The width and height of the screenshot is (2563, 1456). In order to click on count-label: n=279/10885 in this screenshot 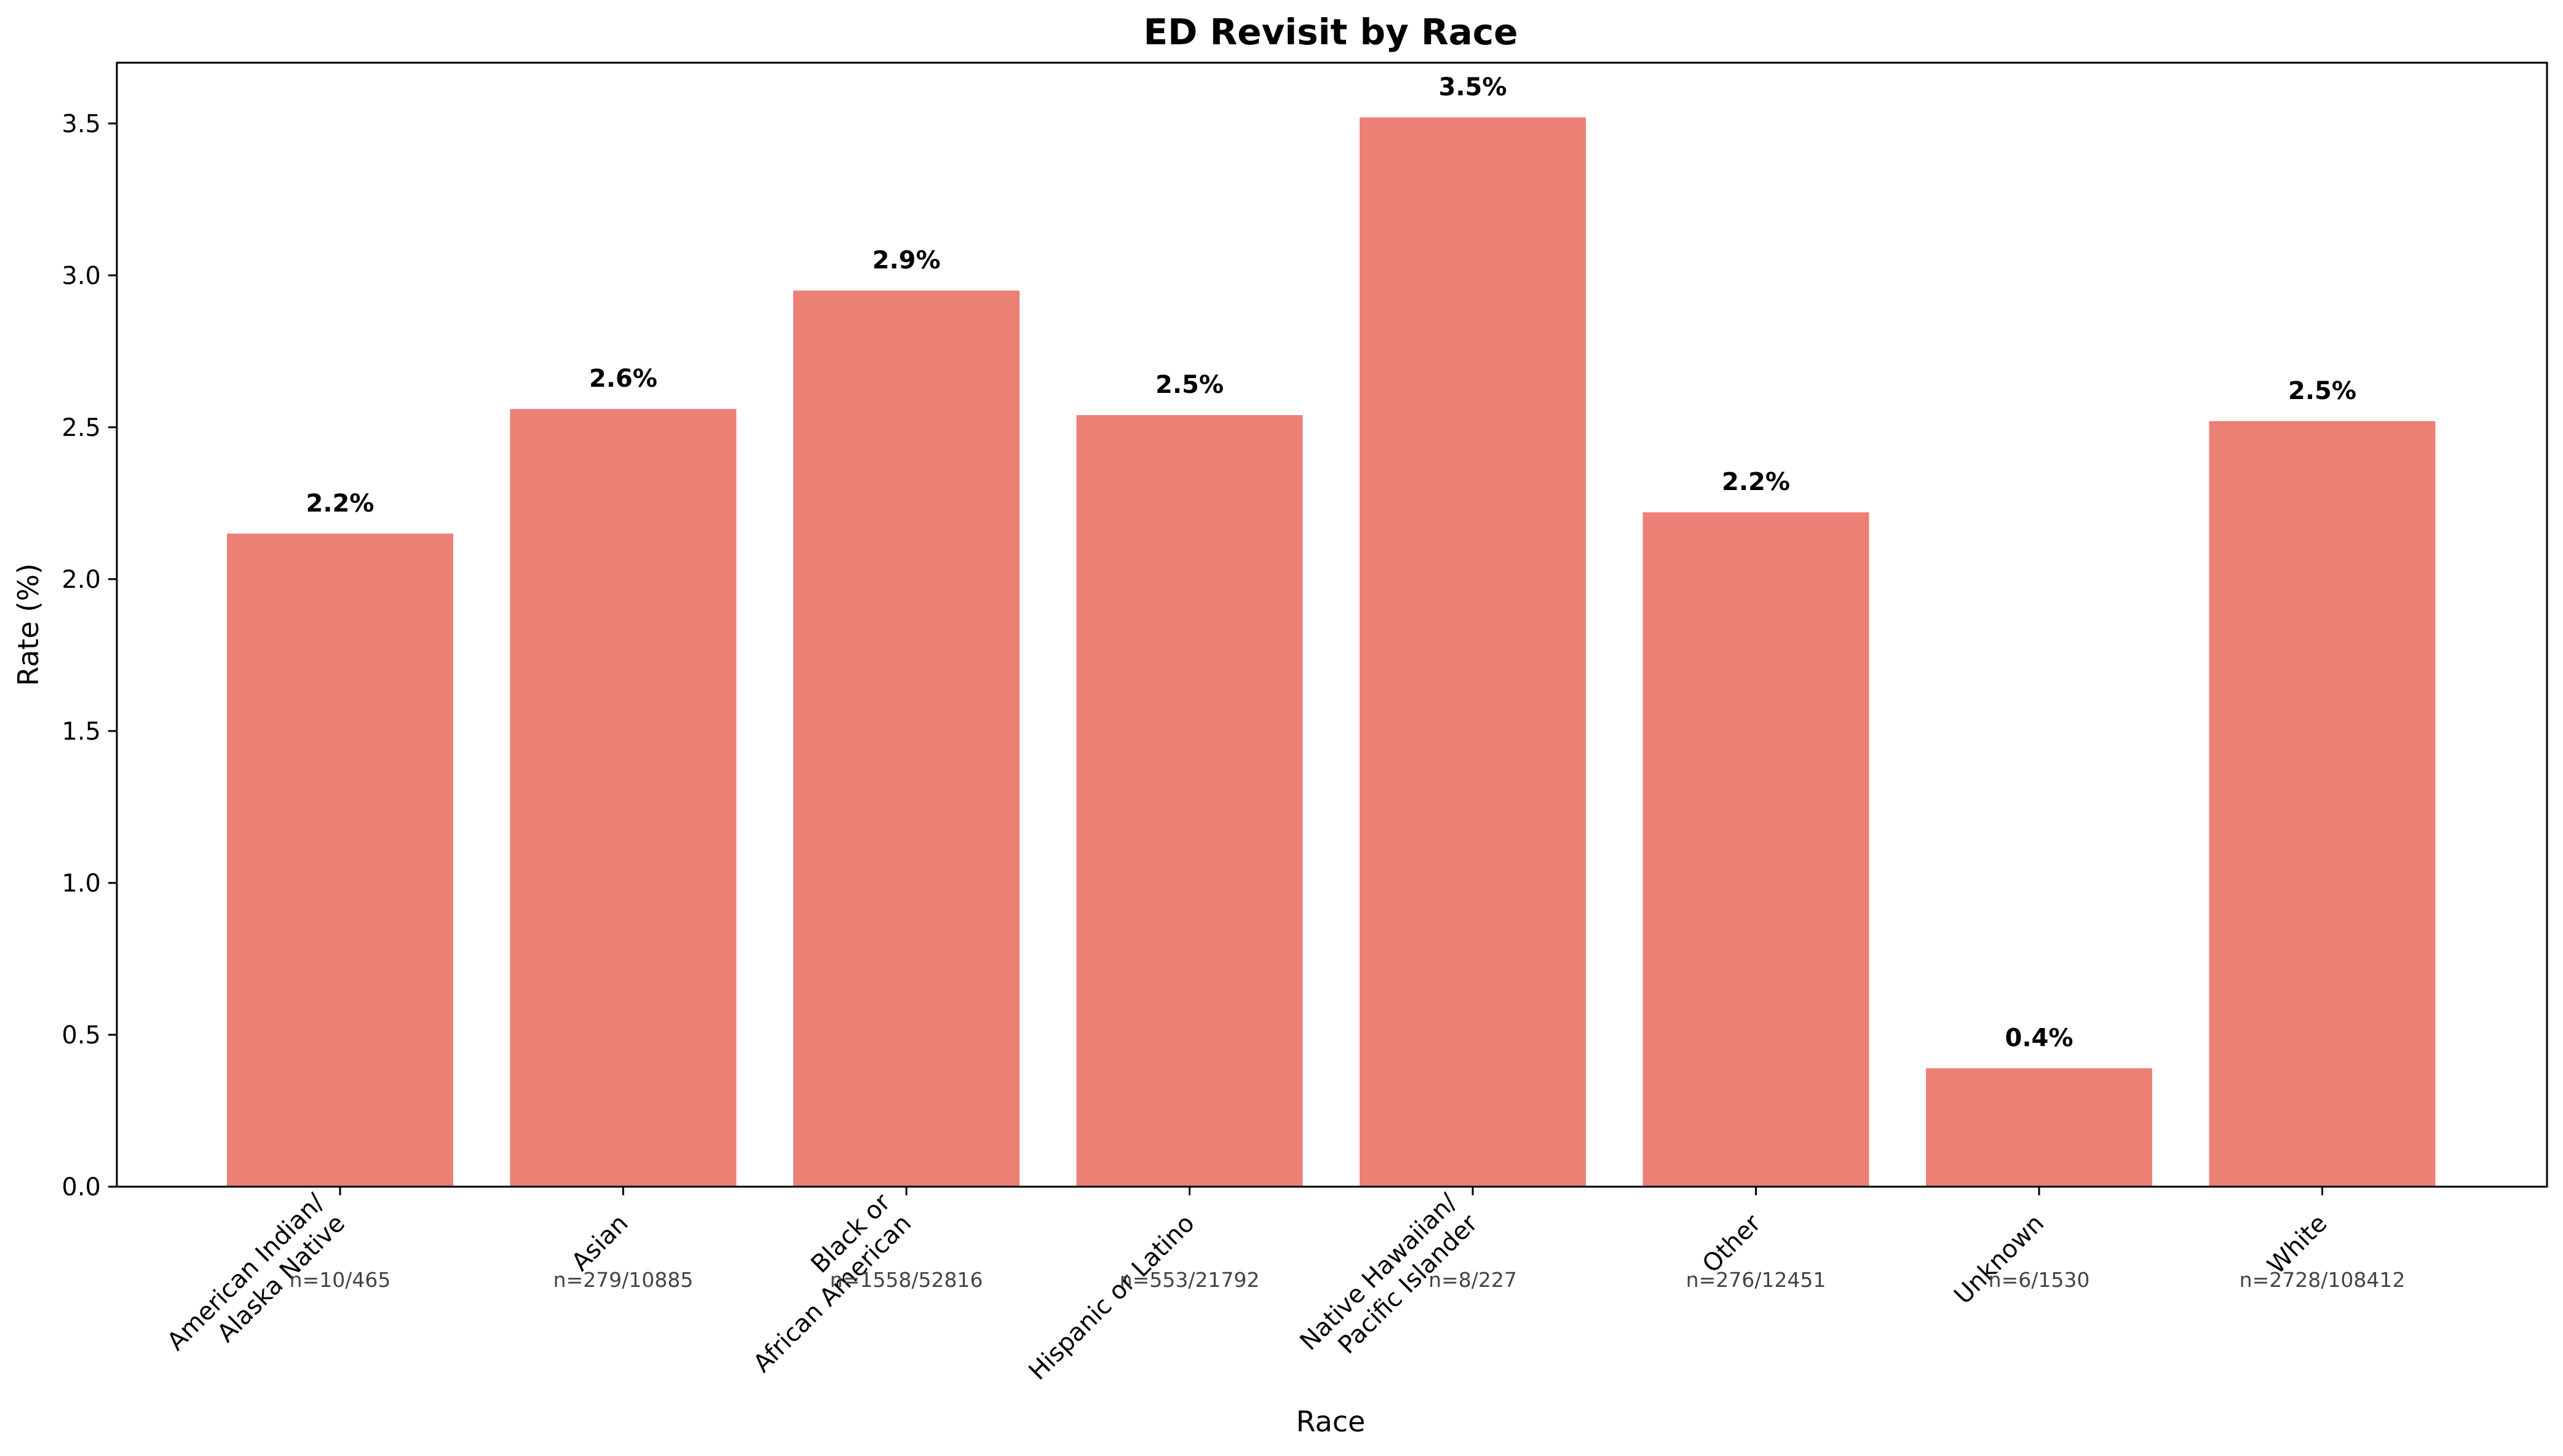, I will do `click(623, 1280)`.